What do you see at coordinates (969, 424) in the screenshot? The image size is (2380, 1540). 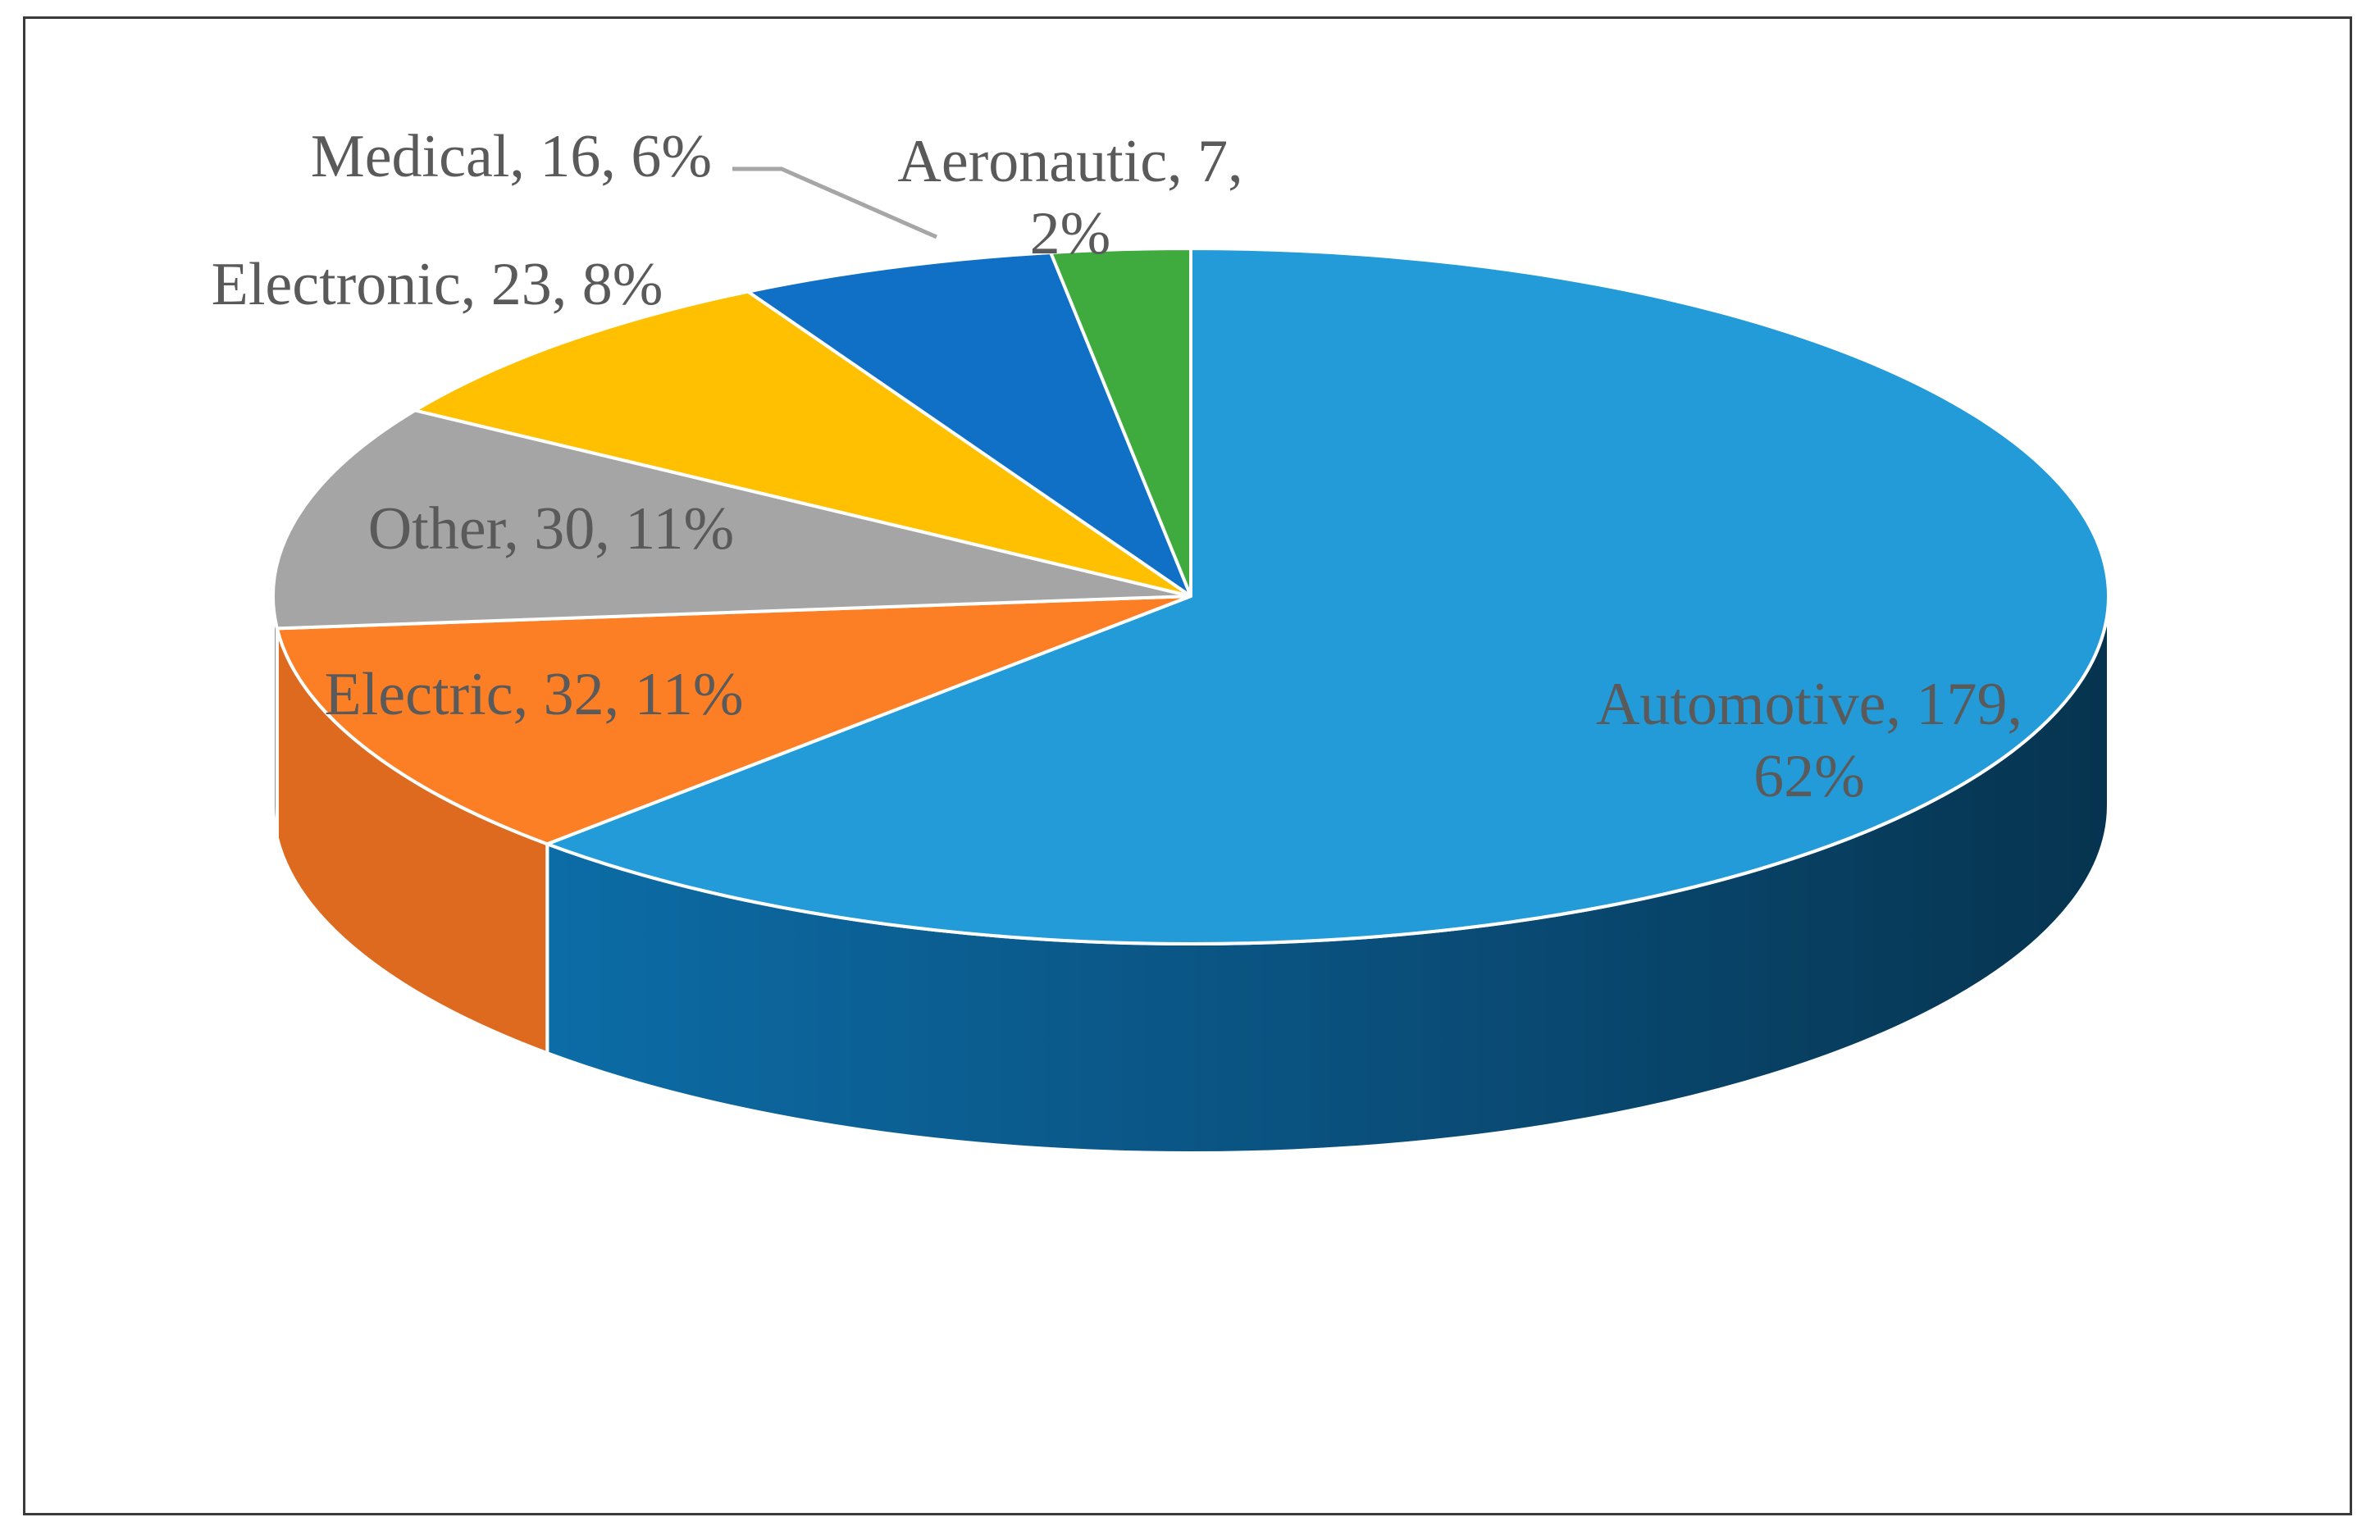 I see `pie-slice-medical` at bounding box center [969, 424].